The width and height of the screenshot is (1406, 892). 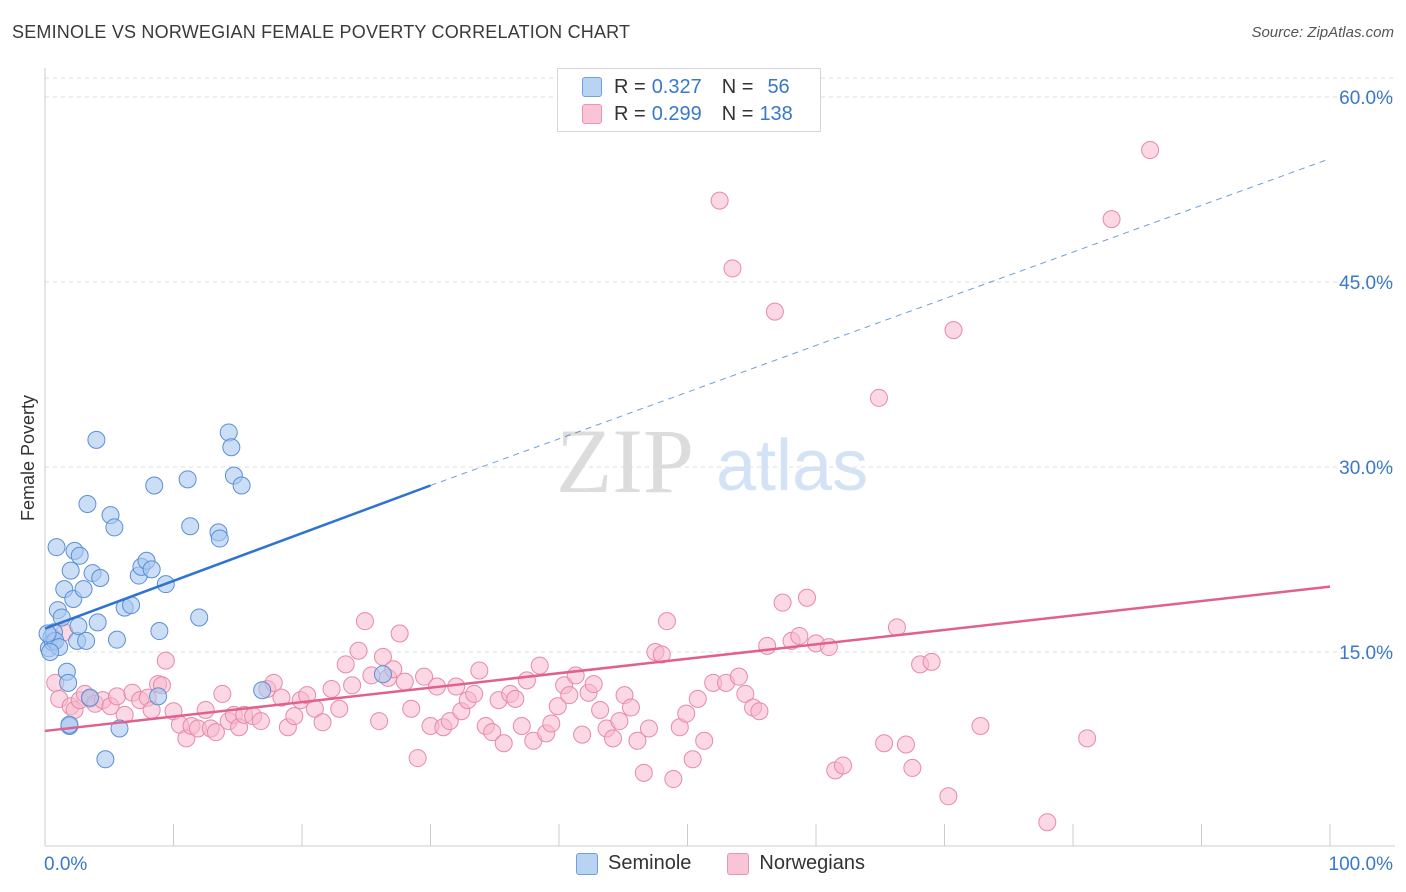 I want to click on y-tick-label: 45.0%, so click(x=1366, y=283).